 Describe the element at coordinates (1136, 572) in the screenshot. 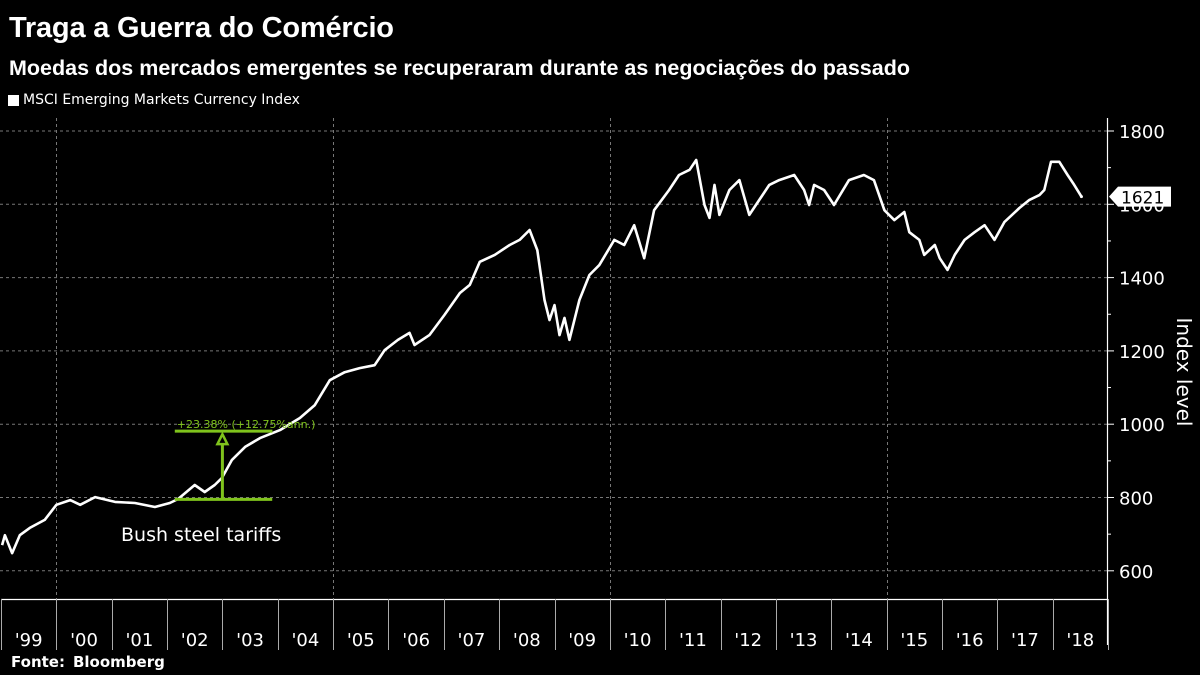

I see `y-tick-label: 600` at that location.